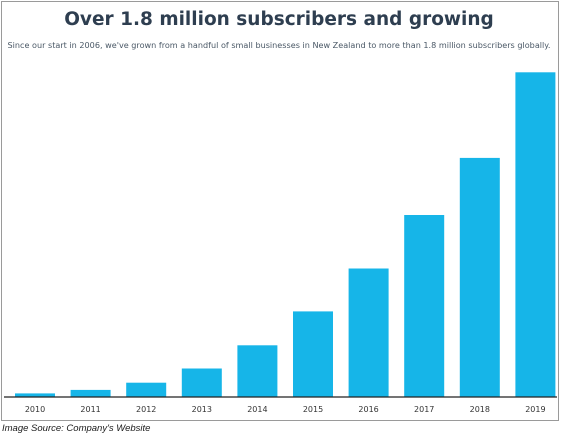 The height and width of the screenshot is (438, 562). Describe the element at coordinates (424, 306) in the screenshot. I see `bar-2017` at that location.